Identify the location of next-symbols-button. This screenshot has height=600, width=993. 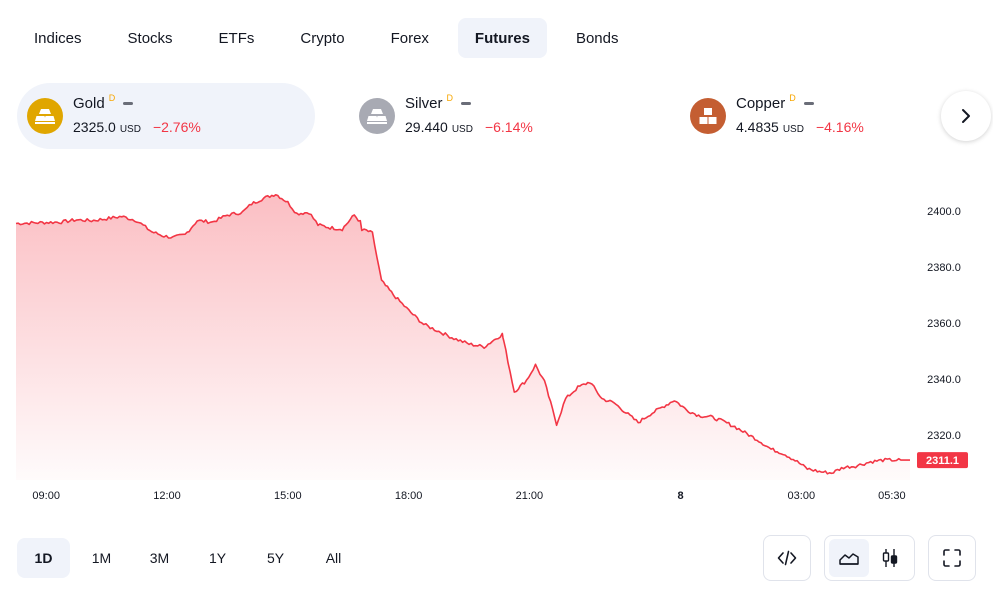
(966, 116).